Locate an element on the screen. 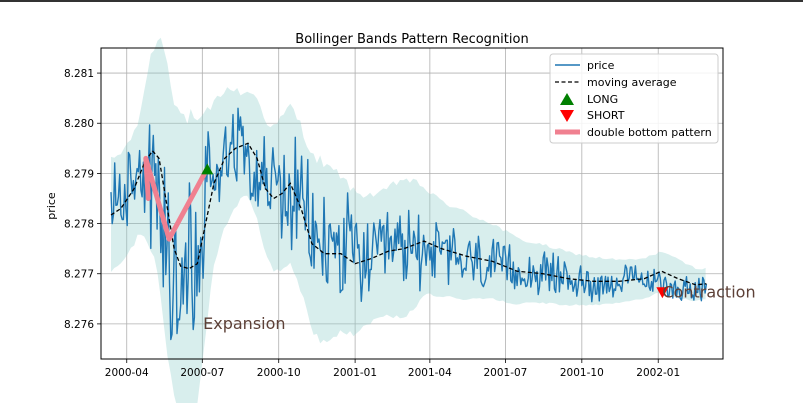 Image resolution: width=803 pixels, height=403 pixels. x-tick-label: 2000-07 is located at coordinates (202, 373).